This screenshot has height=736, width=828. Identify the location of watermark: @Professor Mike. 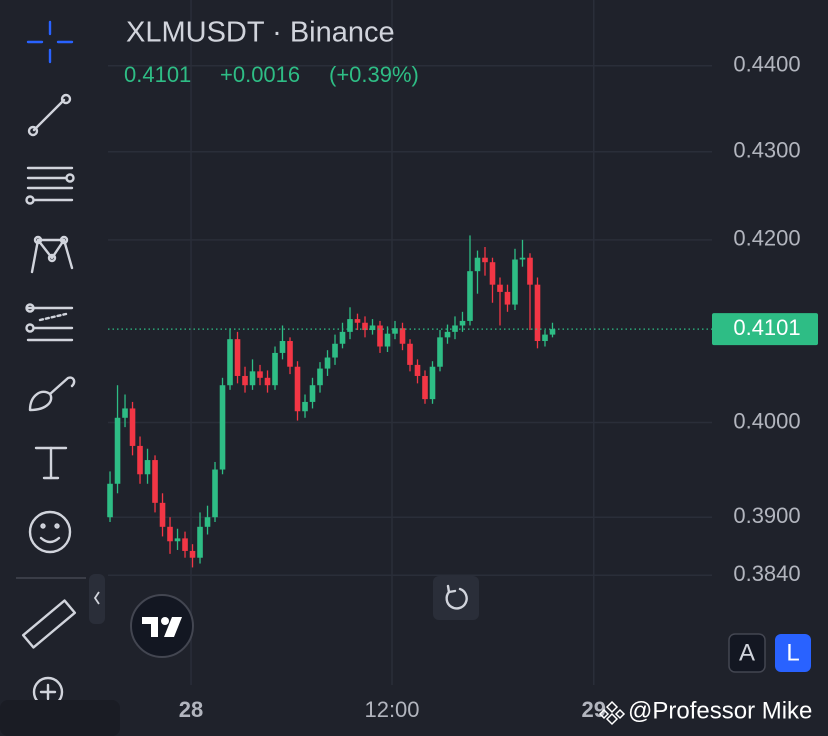
(705, 711).